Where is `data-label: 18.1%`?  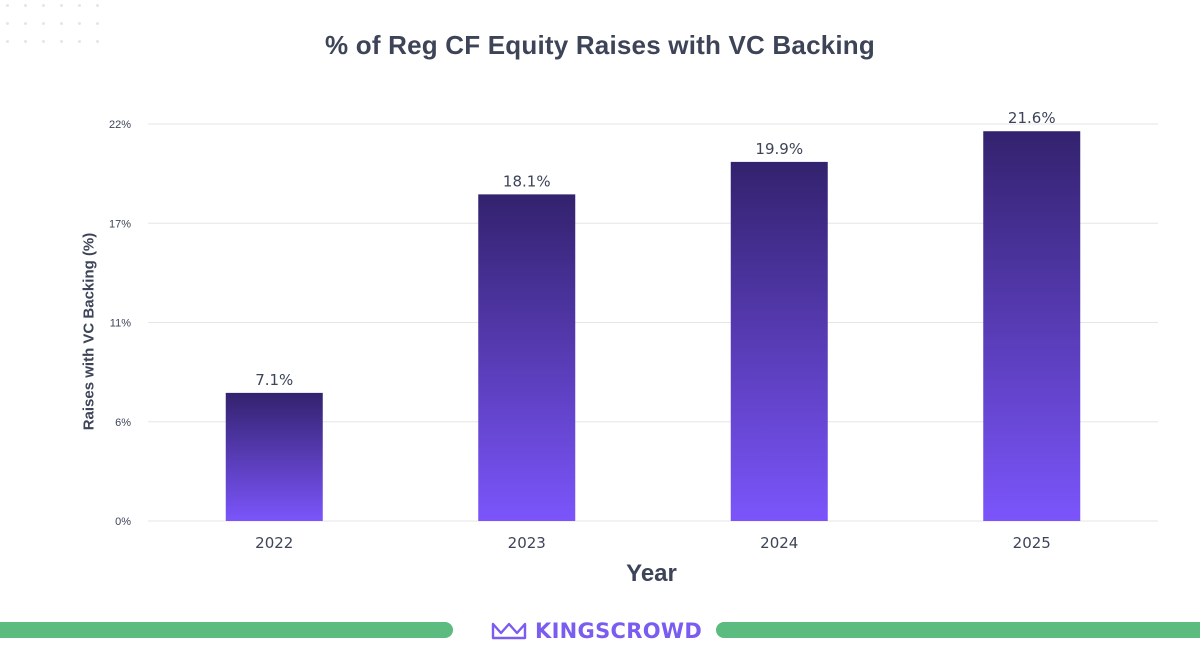 data-label: 18.1% is located at coordinates (527, 181).